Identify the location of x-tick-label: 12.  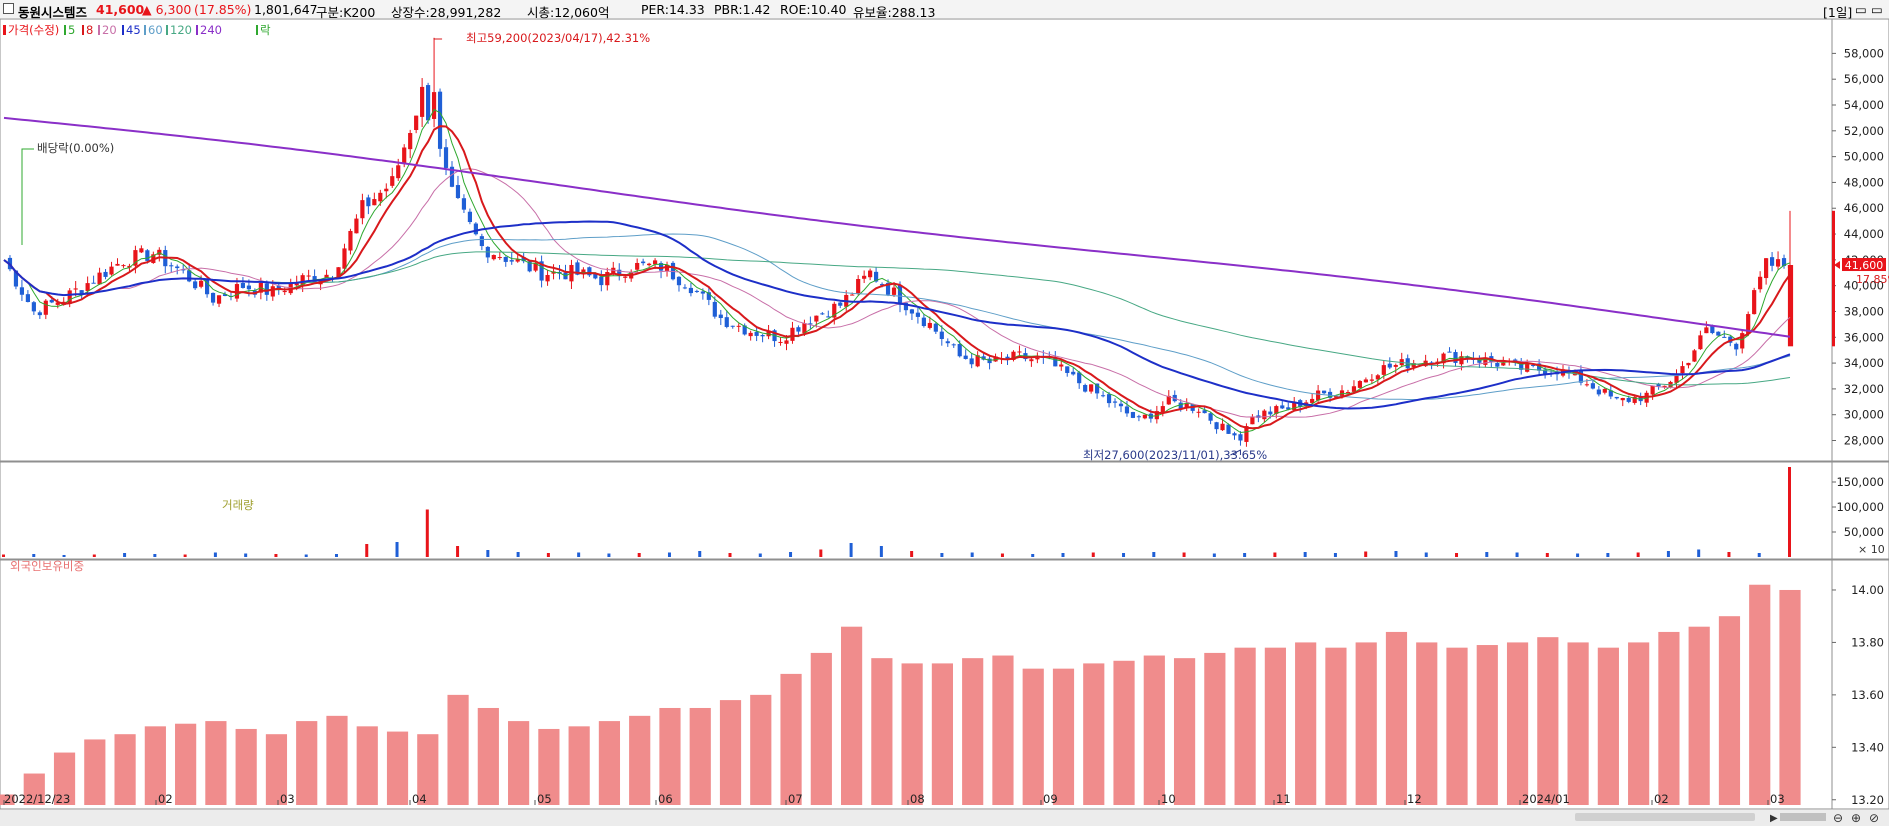
(1414, 799).